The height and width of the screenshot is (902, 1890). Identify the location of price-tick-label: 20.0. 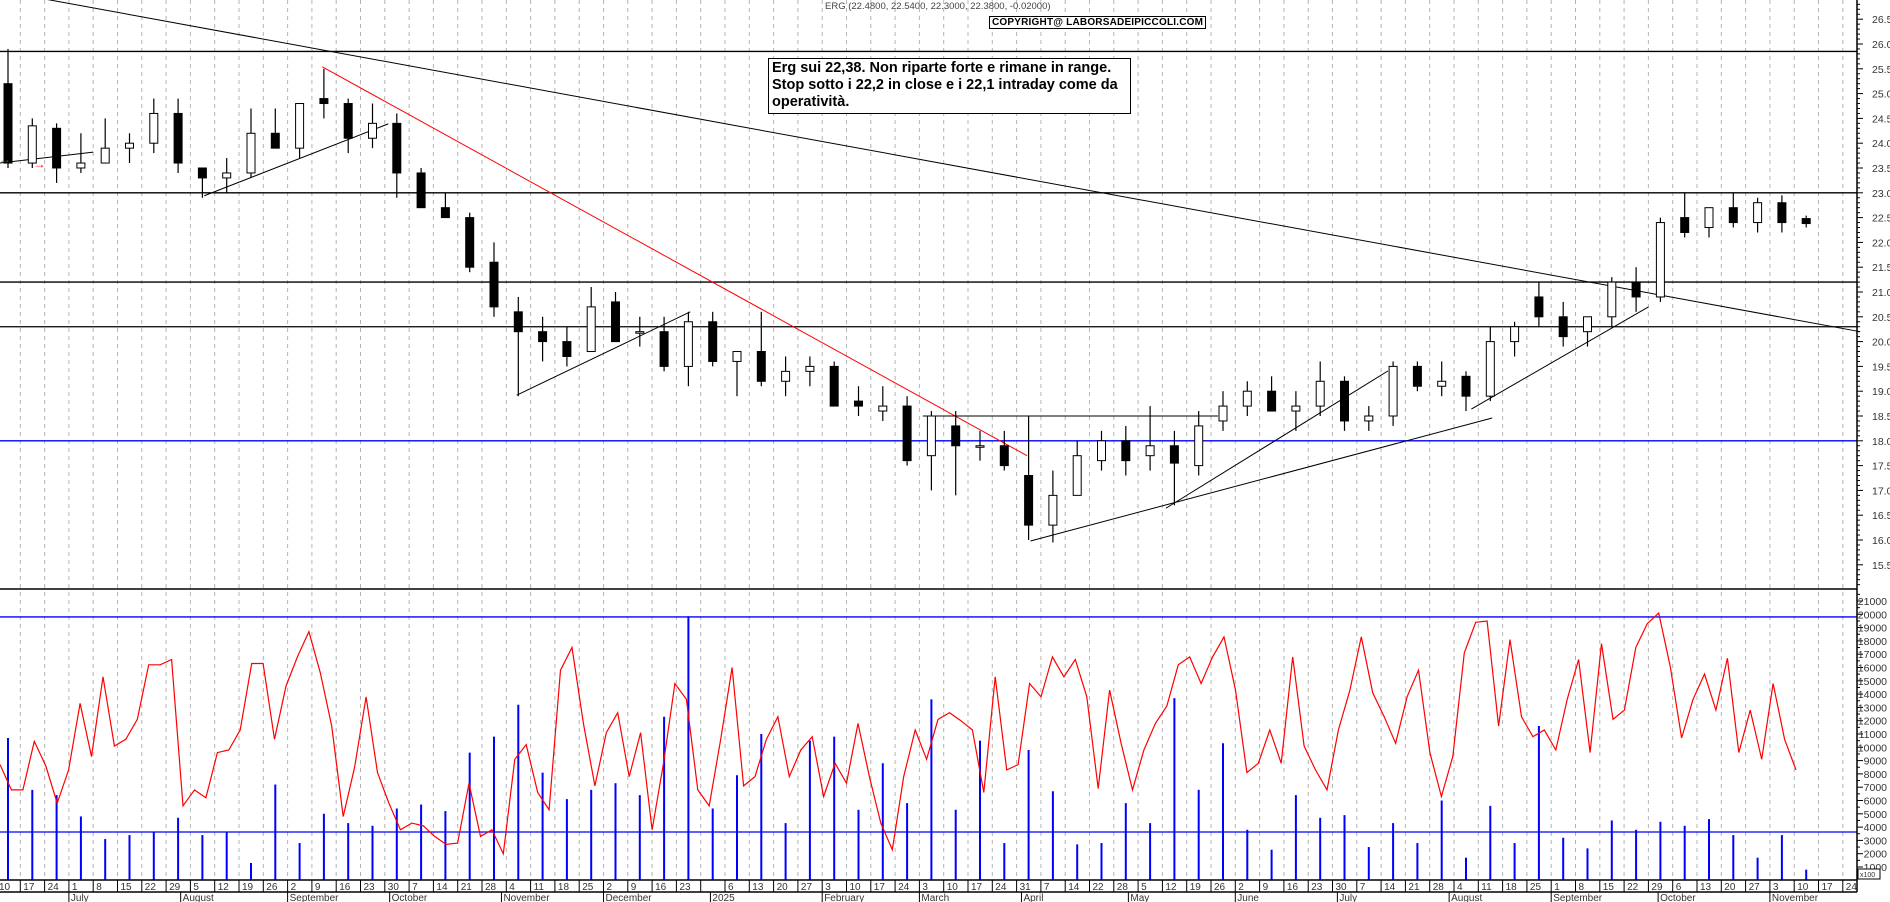
(1881, 343).